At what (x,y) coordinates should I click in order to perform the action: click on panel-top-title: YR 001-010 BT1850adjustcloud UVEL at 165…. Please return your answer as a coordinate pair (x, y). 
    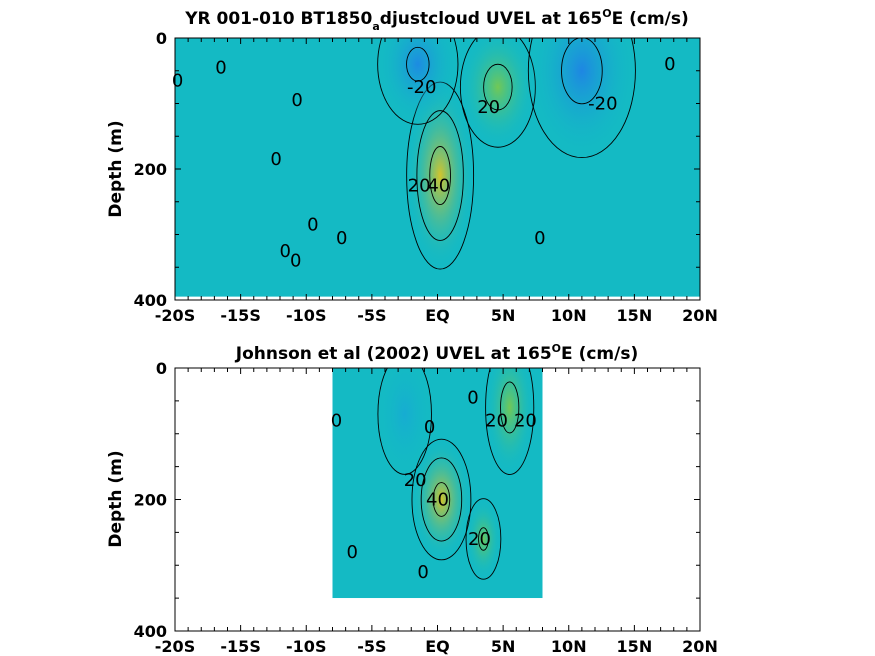
    Looking at the image, I should click on (436, 20).